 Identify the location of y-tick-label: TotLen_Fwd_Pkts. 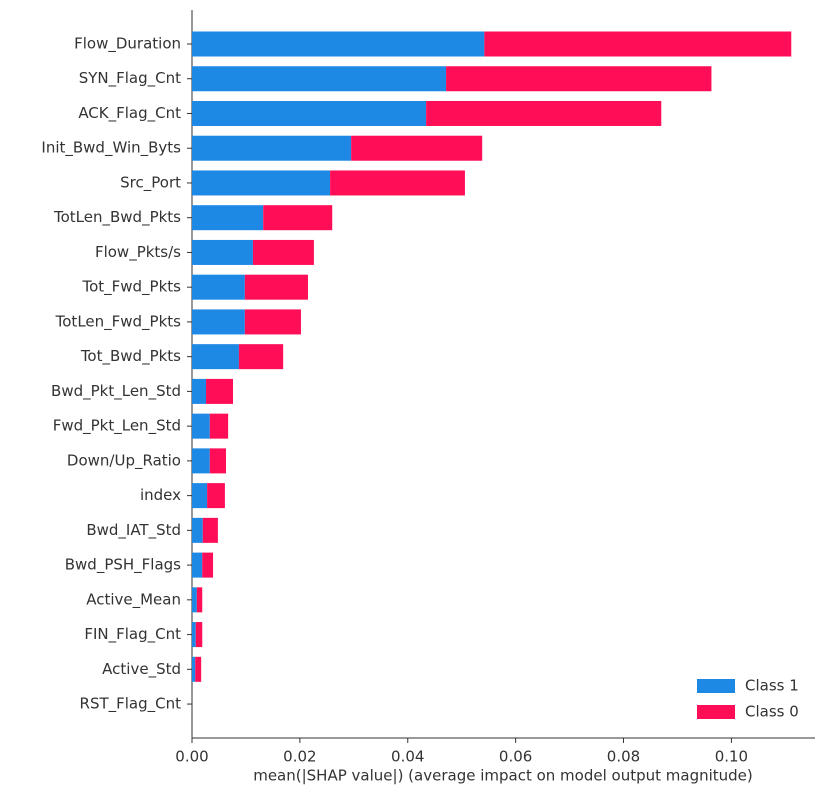
(118, 321).